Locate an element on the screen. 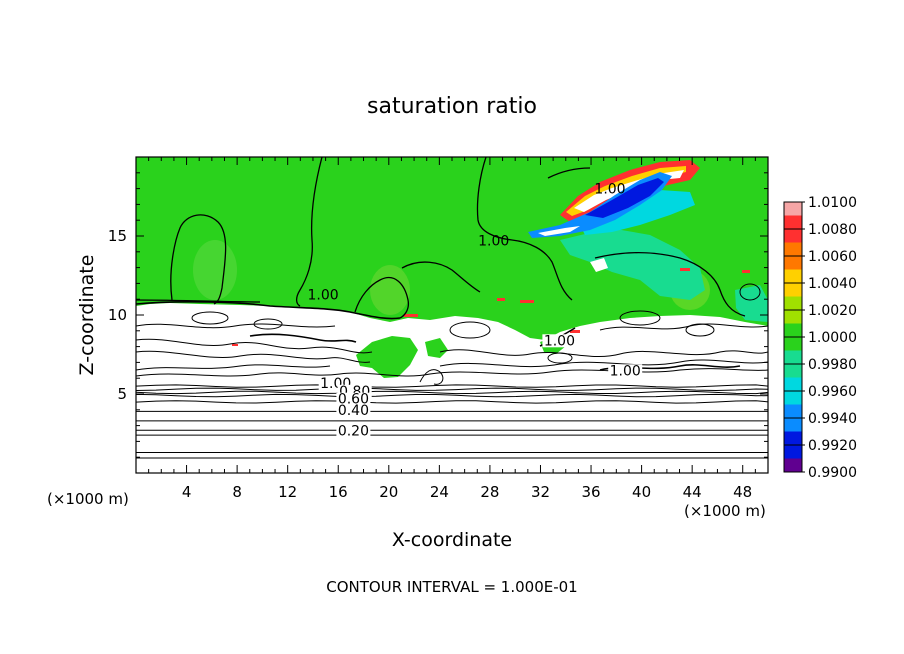 This screenshot has height=654, width=904. contour-interval-note: CONTOUR INTERVAL = 1.000E-01 is located at coordinates (451, 587).